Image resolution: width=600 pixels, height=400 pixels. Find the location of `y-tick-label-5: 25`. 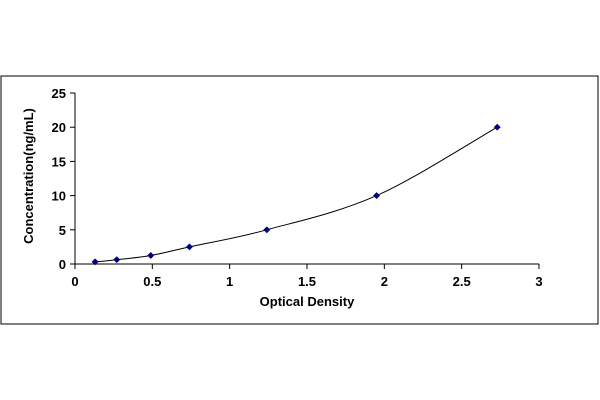

y-tick-label-5: 25 is located at coordinates (59, 93).